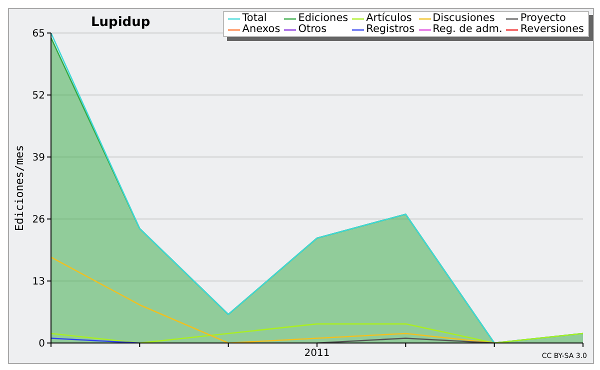  Describe the element at coordinates (551, 29) in the screenshot. I see `legend-label: Reversiones` at that location.